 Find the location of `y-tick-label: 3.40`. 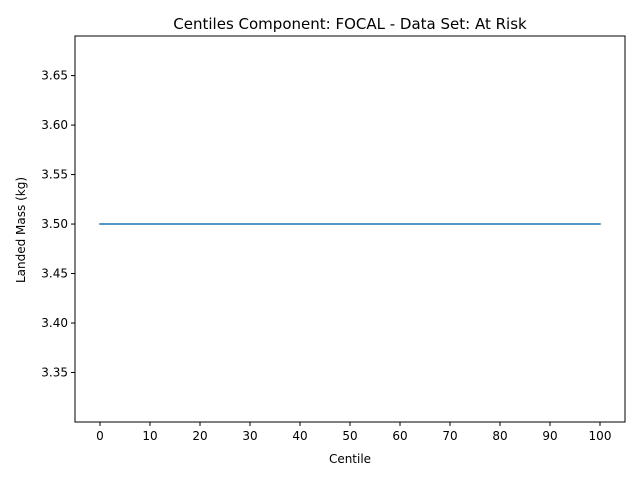

y-tick-label: 3.40 is located at coordinates (54, 323).